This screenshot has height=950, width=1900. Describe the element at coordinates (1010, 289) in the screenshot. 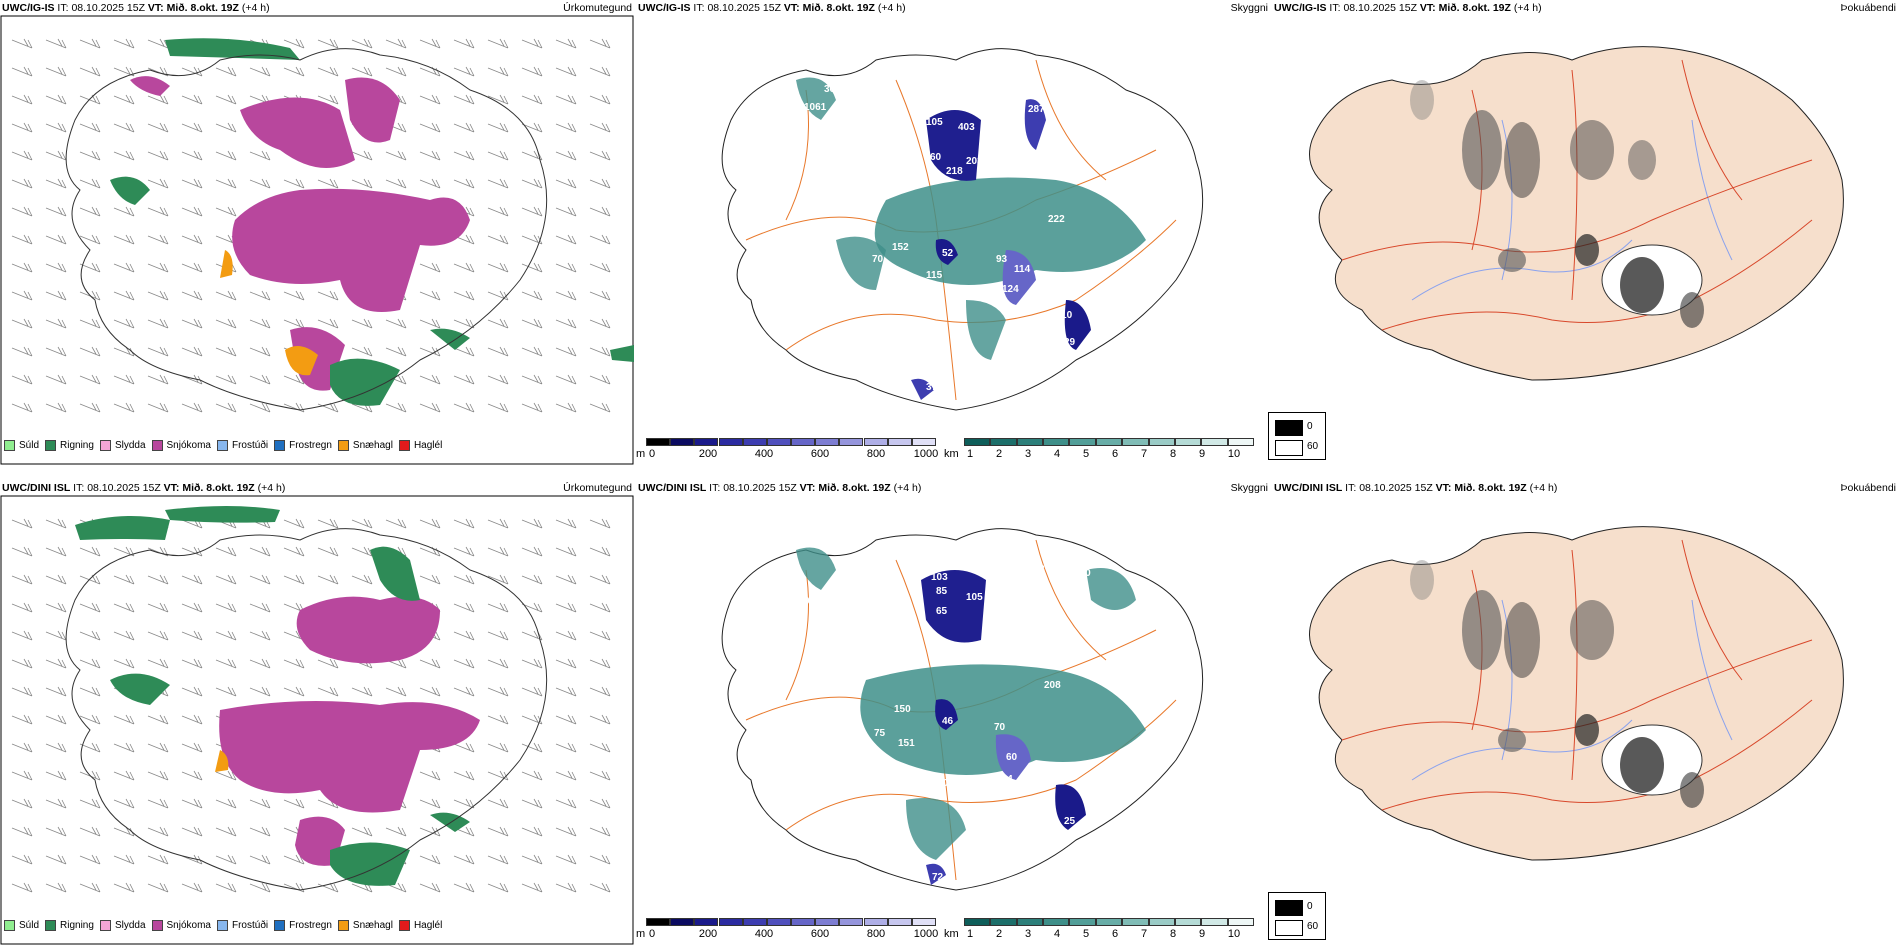

I see `cloudbase-label: 124` at that location.